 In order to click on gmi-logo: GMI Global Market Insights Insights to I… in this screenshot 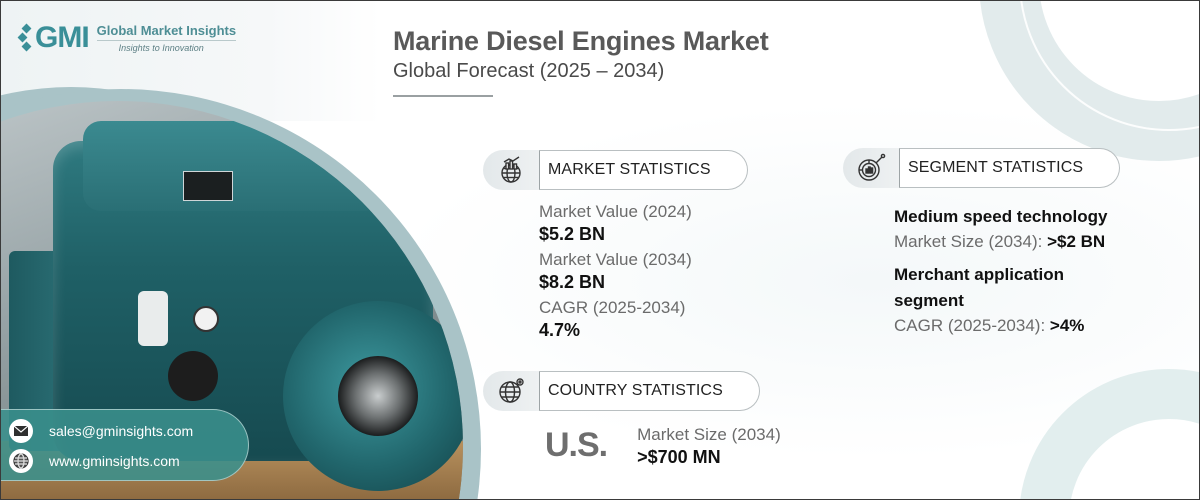, I will do `click(127, 37)`.